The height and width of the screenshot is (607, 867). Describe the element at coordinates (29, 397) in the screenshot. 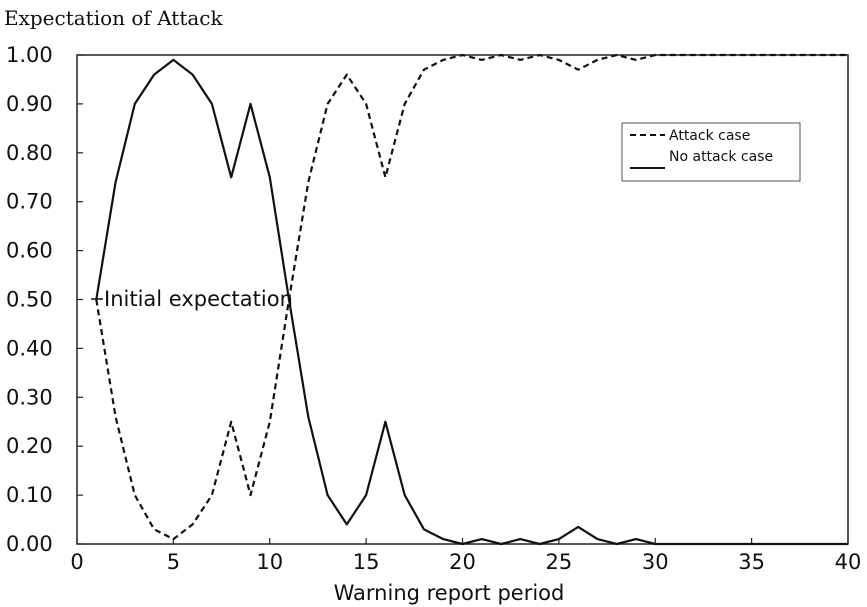

I see `y-tick-label: 0.30` at that location.